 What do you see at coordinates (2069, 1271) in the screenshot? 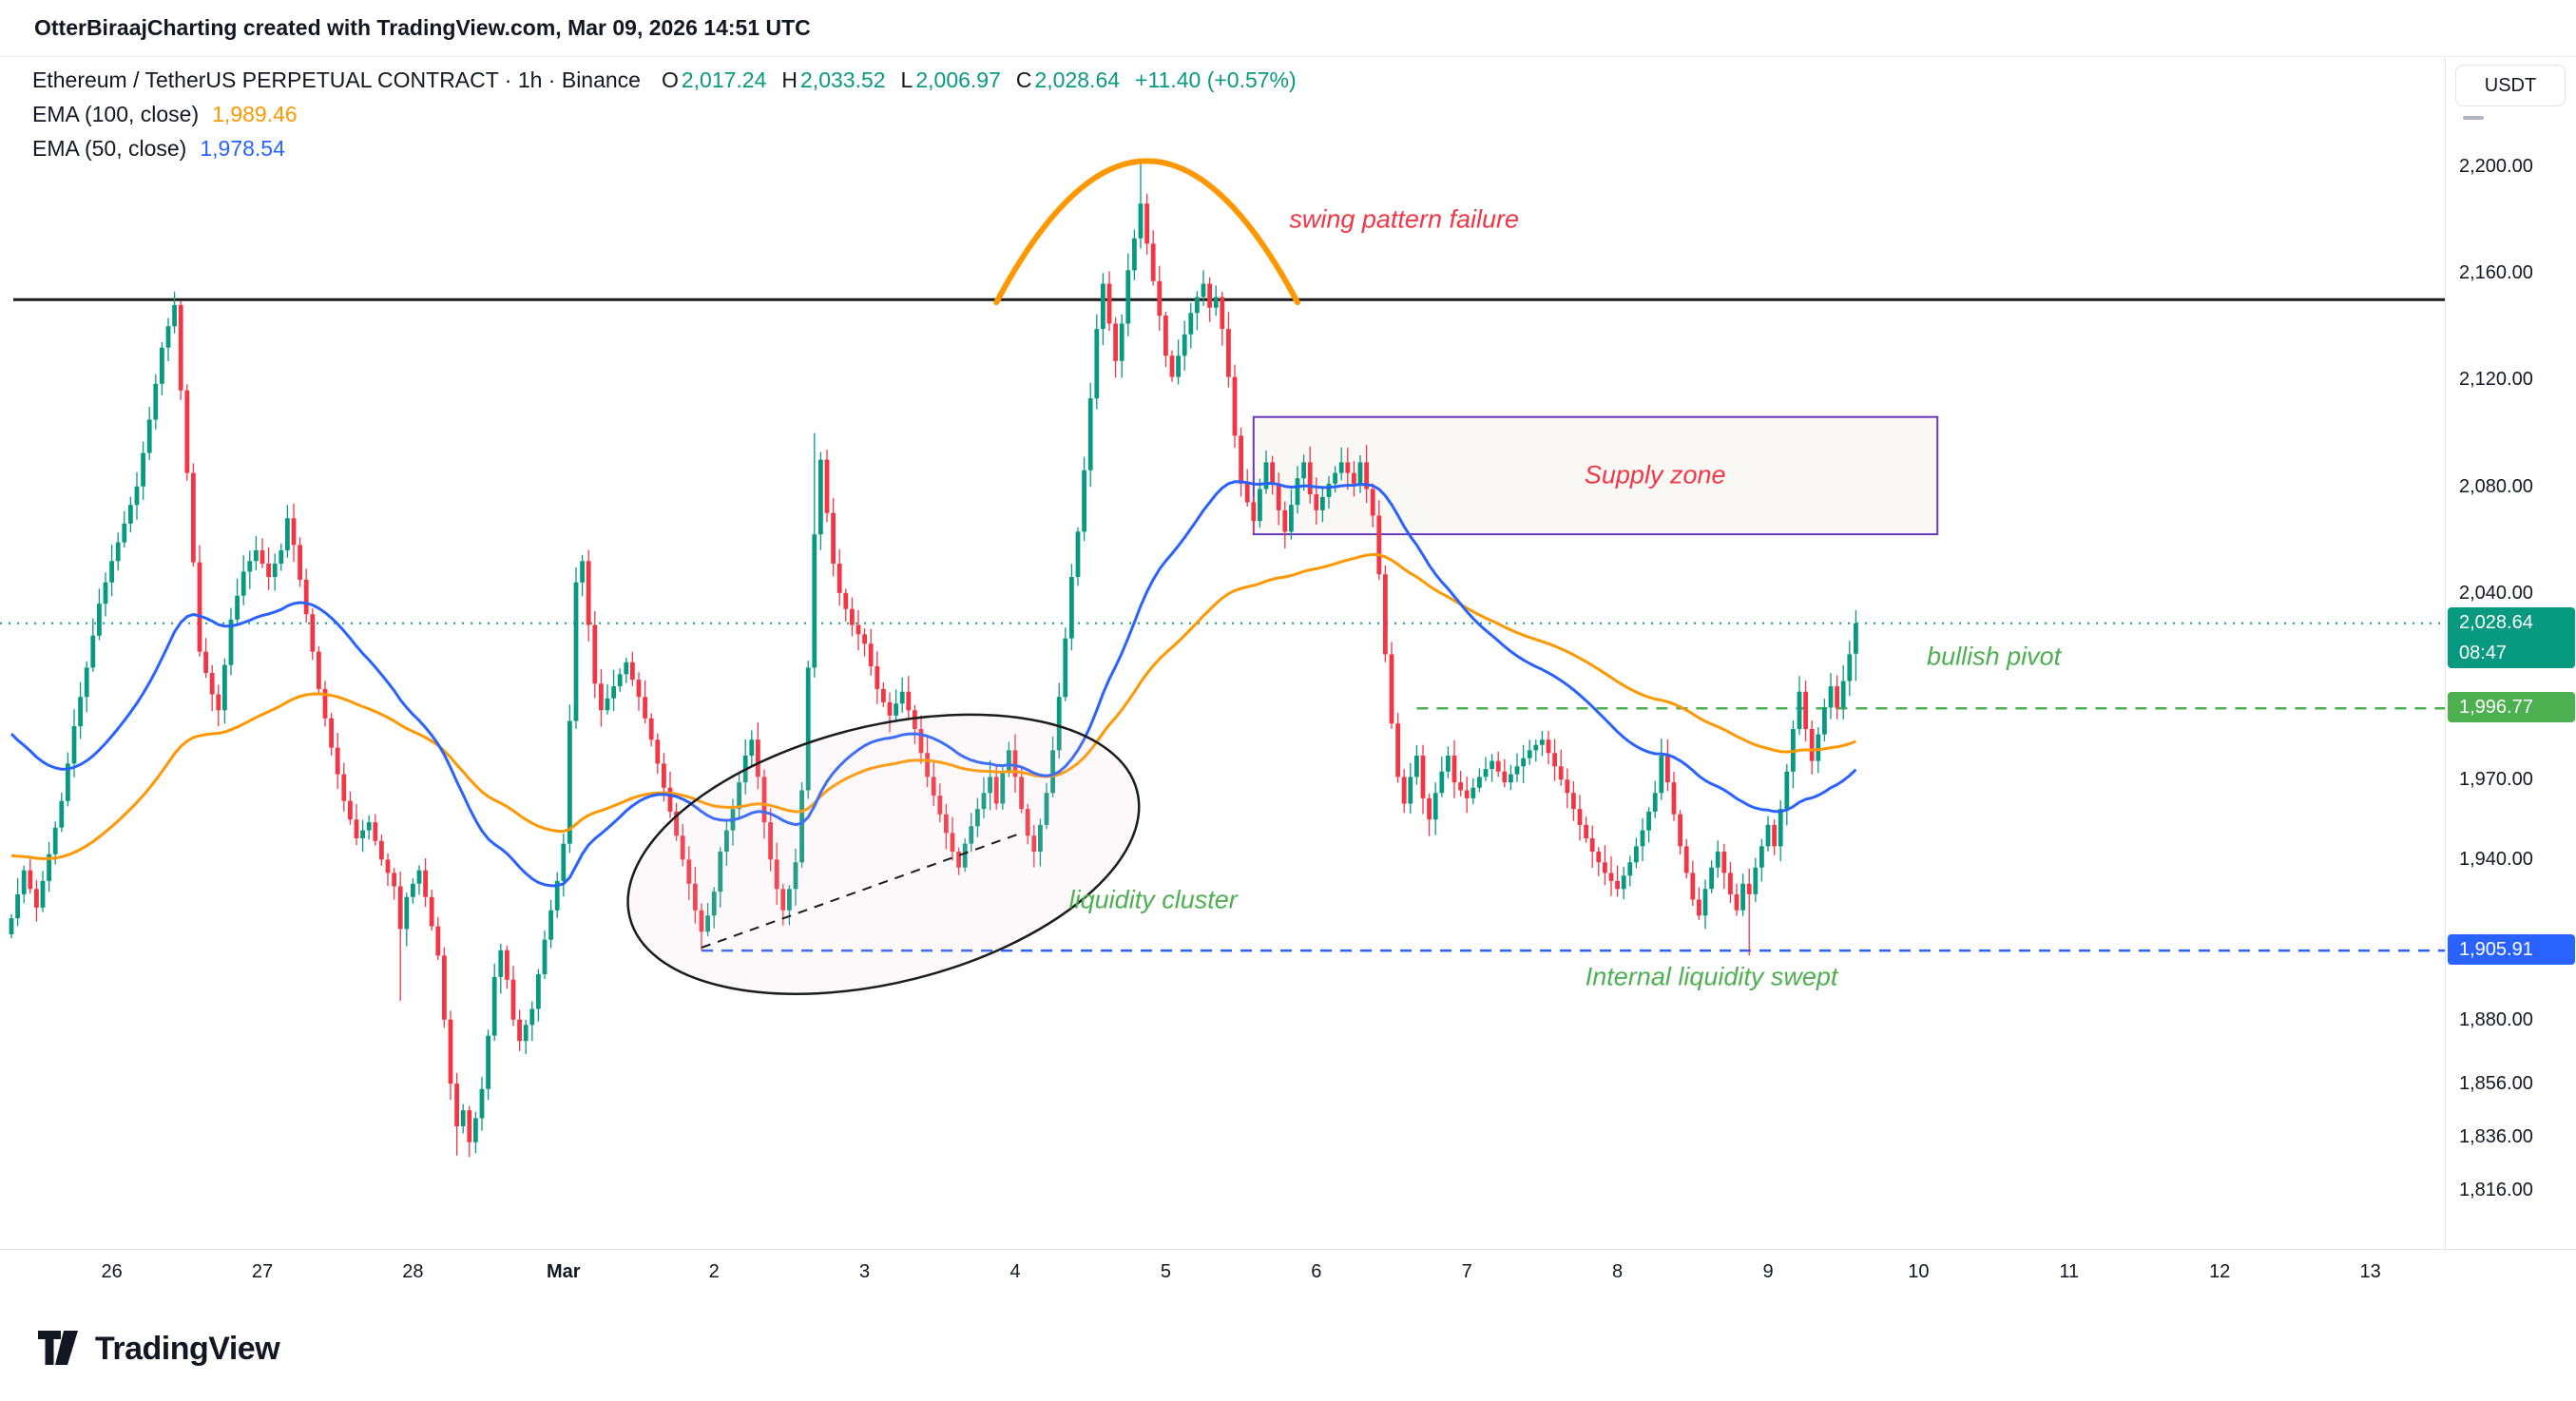
I see `time-tick-11: 11` at bounding box center [2069, 1271].